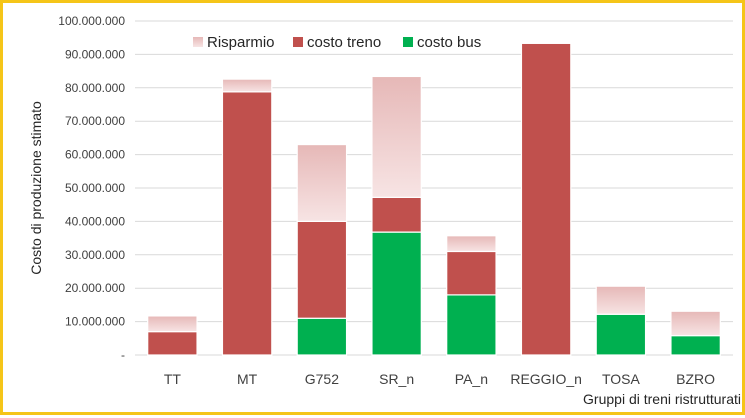 Image resolution: width=745 pixels, height=418 pixels. What do you see at coordinates (439, 379) in the screenshot?
I see `x-axis-ticks: TT MT G752 SR_n PA_n REGGIO_n TOSA BZRO` at bounding box center [439, 379].